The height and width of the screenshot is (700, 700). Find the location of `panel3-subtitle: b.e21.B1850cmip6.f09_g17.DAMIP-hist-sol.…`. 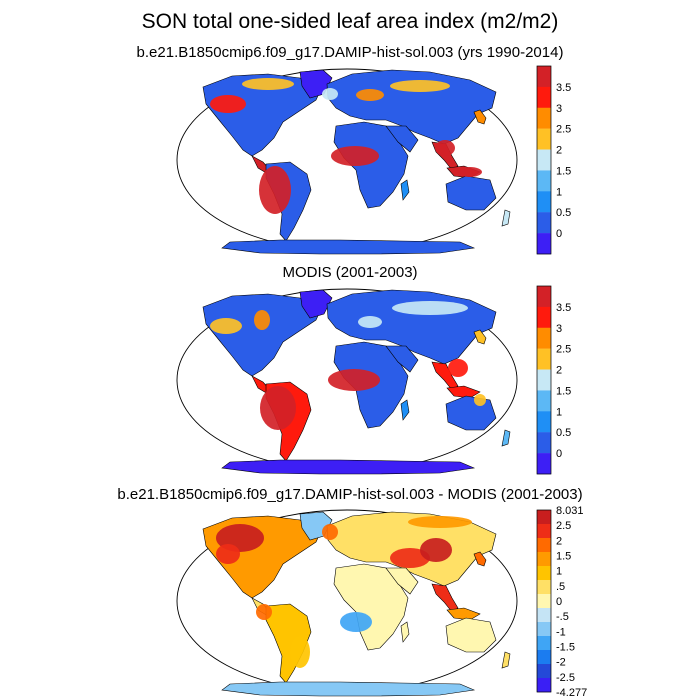

panel3-subtitle: b.e21.B1850cmip6.f09_g17.DAMIP-hist-sol.… is located at coordinates (350, 494).